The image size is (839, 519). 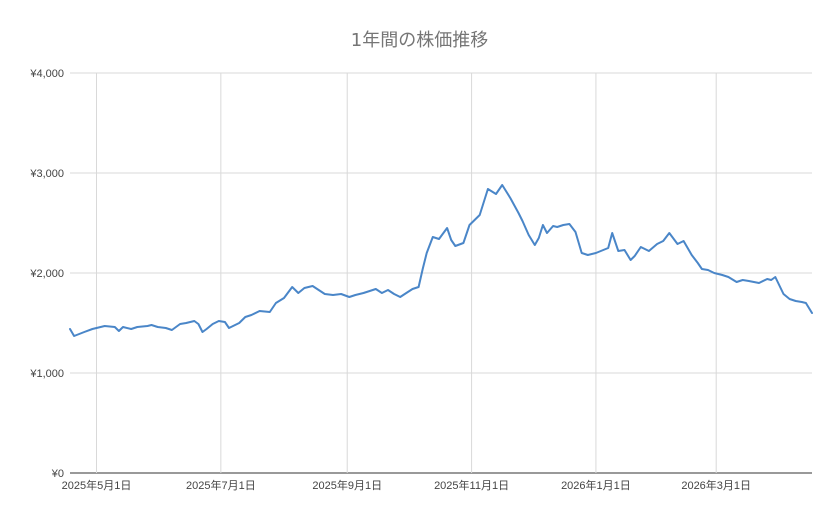 What do you see at coordinates (347, 485) in the screenshot?
I see `x-tick-label: 2025年9月1日` at bounding box center [347, 485].